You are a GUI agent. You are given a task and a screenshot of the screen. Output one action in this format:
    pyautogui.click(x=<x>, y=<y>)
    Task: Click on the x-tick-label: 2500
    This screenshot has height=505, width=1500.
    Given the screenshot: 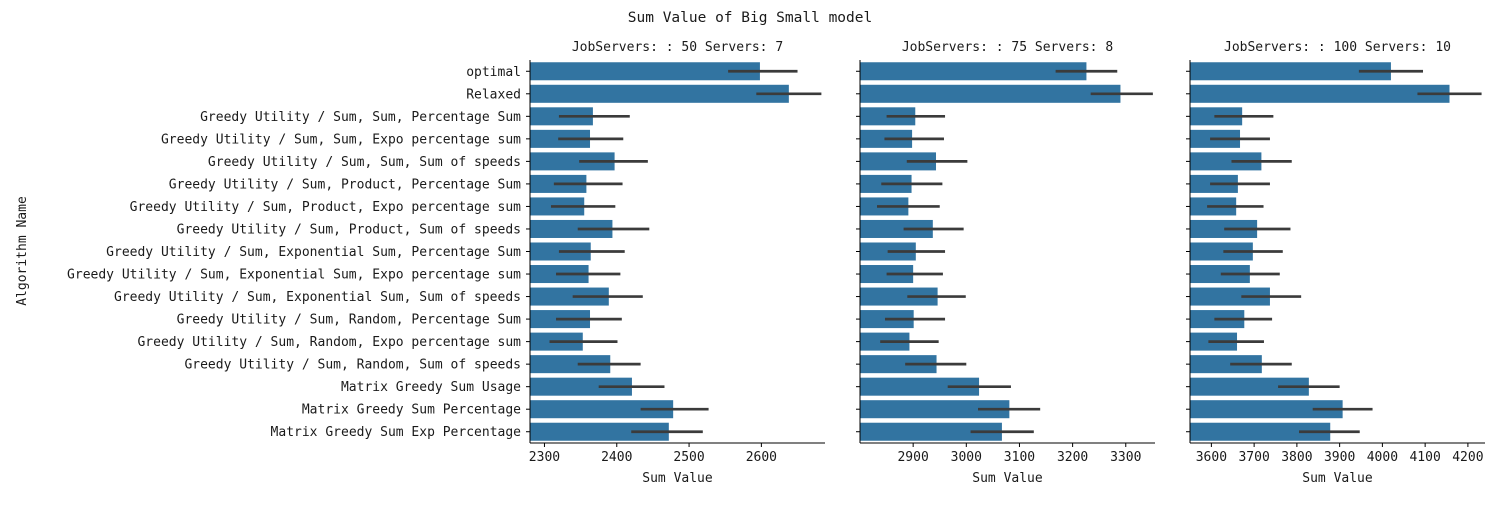 What is the action you would take?
    pyautogui.click(x=688, y=457)
    